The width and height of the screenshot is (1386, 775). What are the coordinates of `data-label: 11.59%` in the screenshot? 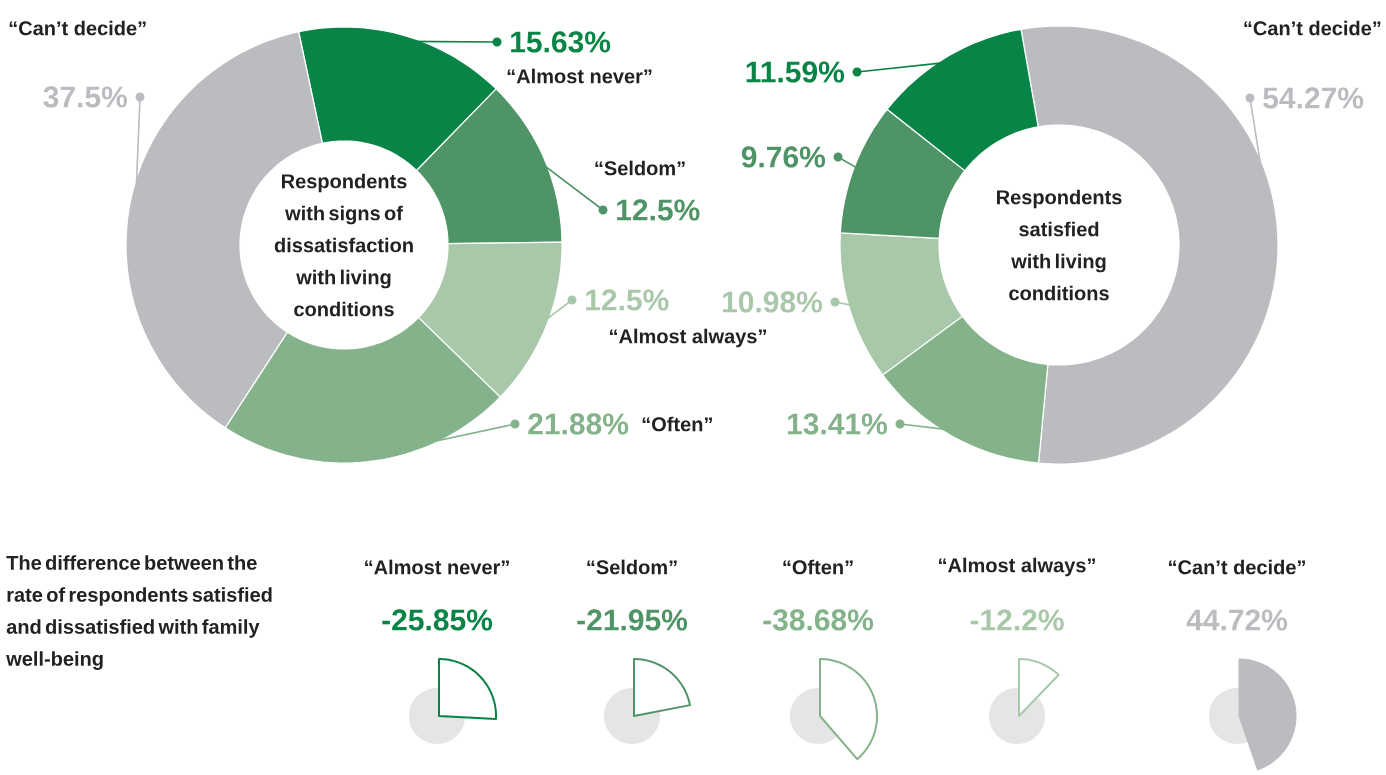 It's located at (795, 72).